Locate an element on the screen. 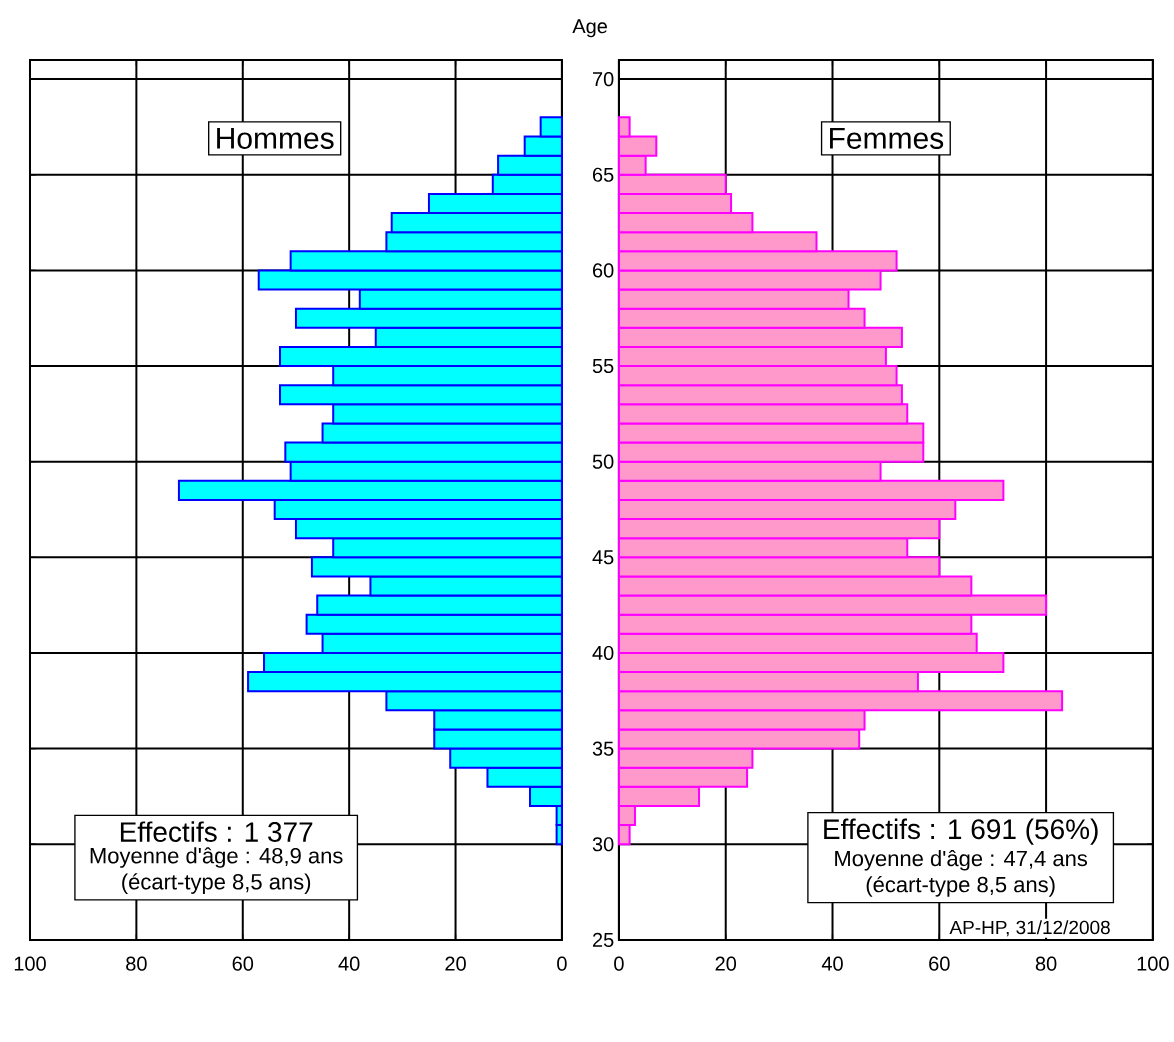 This screenshot has height=1042, width=1174. y-tick-label: 40 is located at coordinates (603, 653).